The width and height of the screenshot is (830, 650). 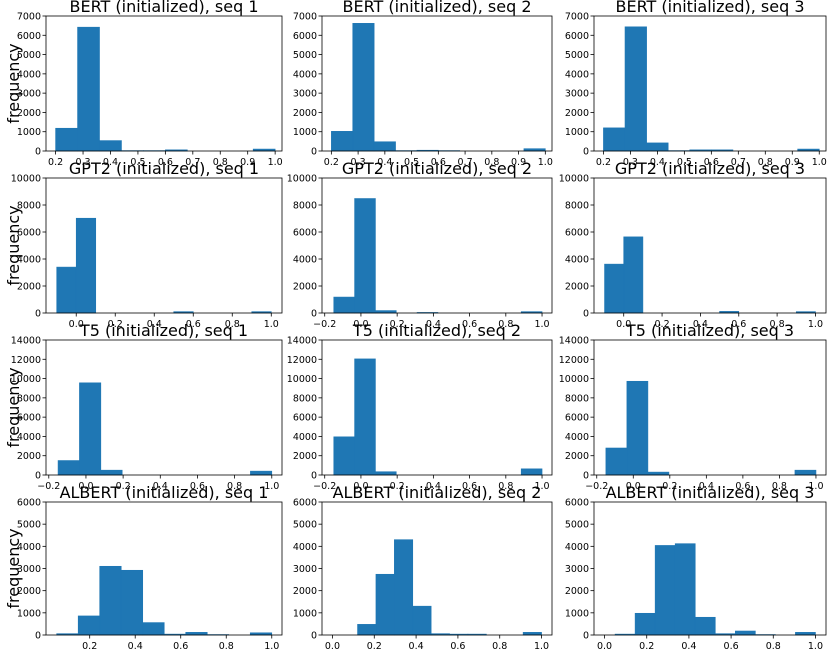 I want to click on subplot-title: BERT (initialized), seq 3, so click(x=710, y=8).